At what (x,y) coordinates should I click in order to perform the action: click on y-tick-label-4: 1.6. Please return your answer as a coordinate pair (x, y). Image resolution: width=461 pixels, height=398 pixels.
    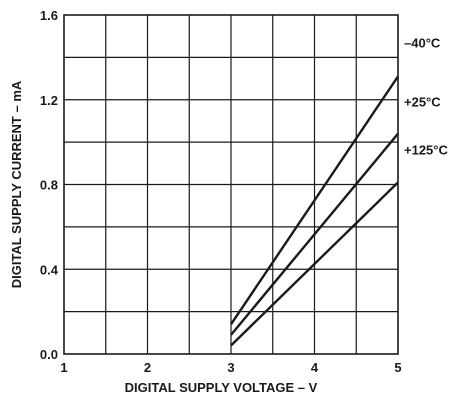
    Looking at the image, I should click on (49, 15).